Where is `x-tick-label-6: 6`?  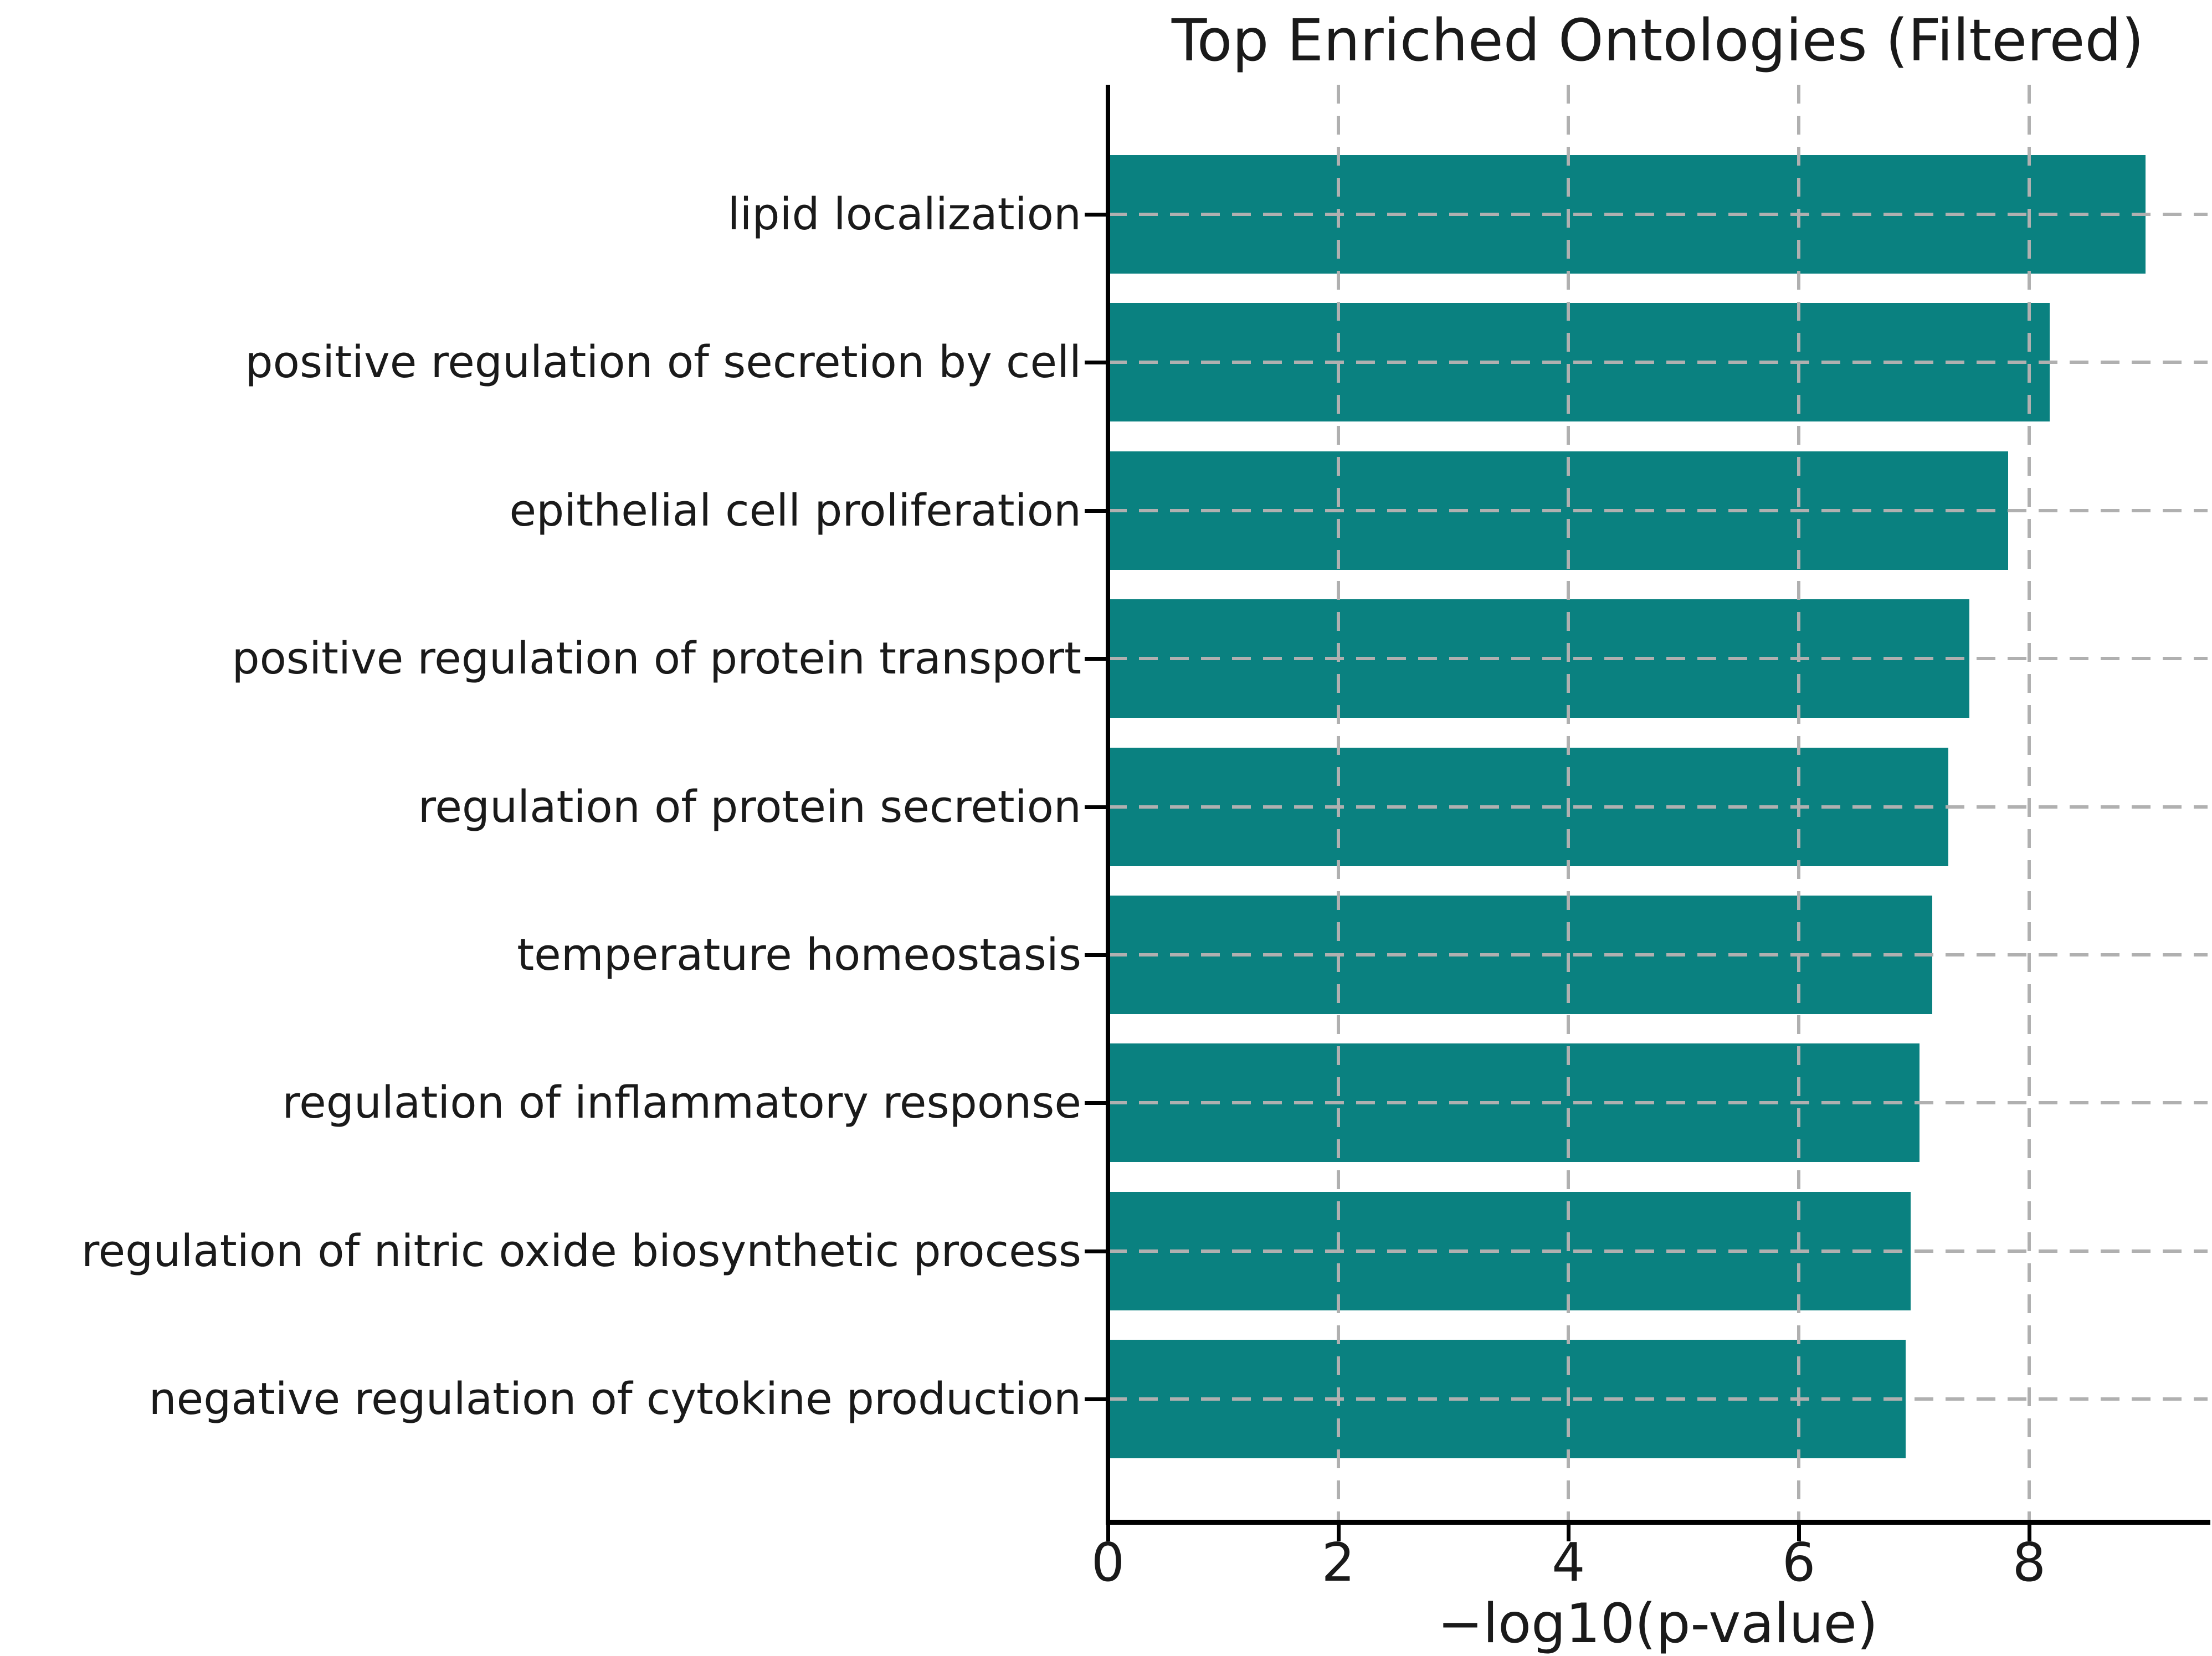
x-tick-label-6: 6 is located at coordinates (1799, 1563).